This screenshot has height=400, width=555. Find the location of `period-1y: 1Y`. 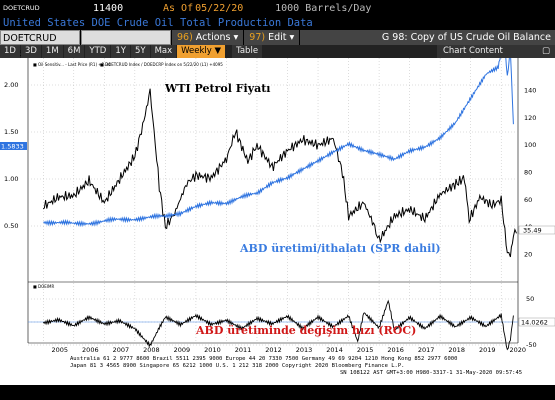

period-1y: 1Y is located at coordinates (120, 51).